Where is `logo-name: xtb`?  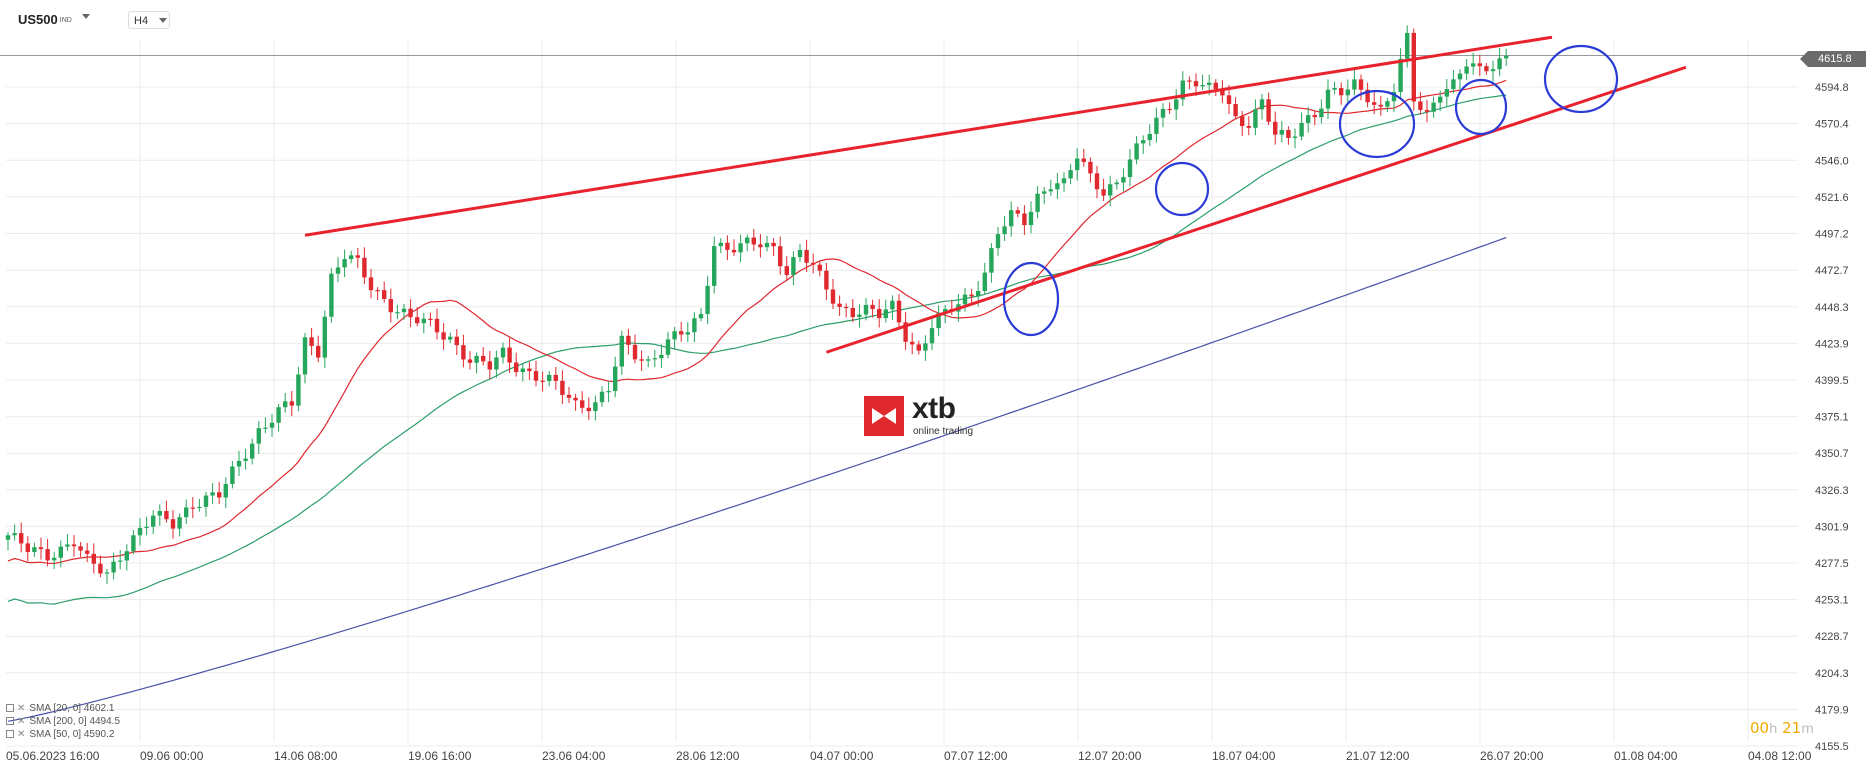
logo-name: xtb is located at coordinates (934, 408).